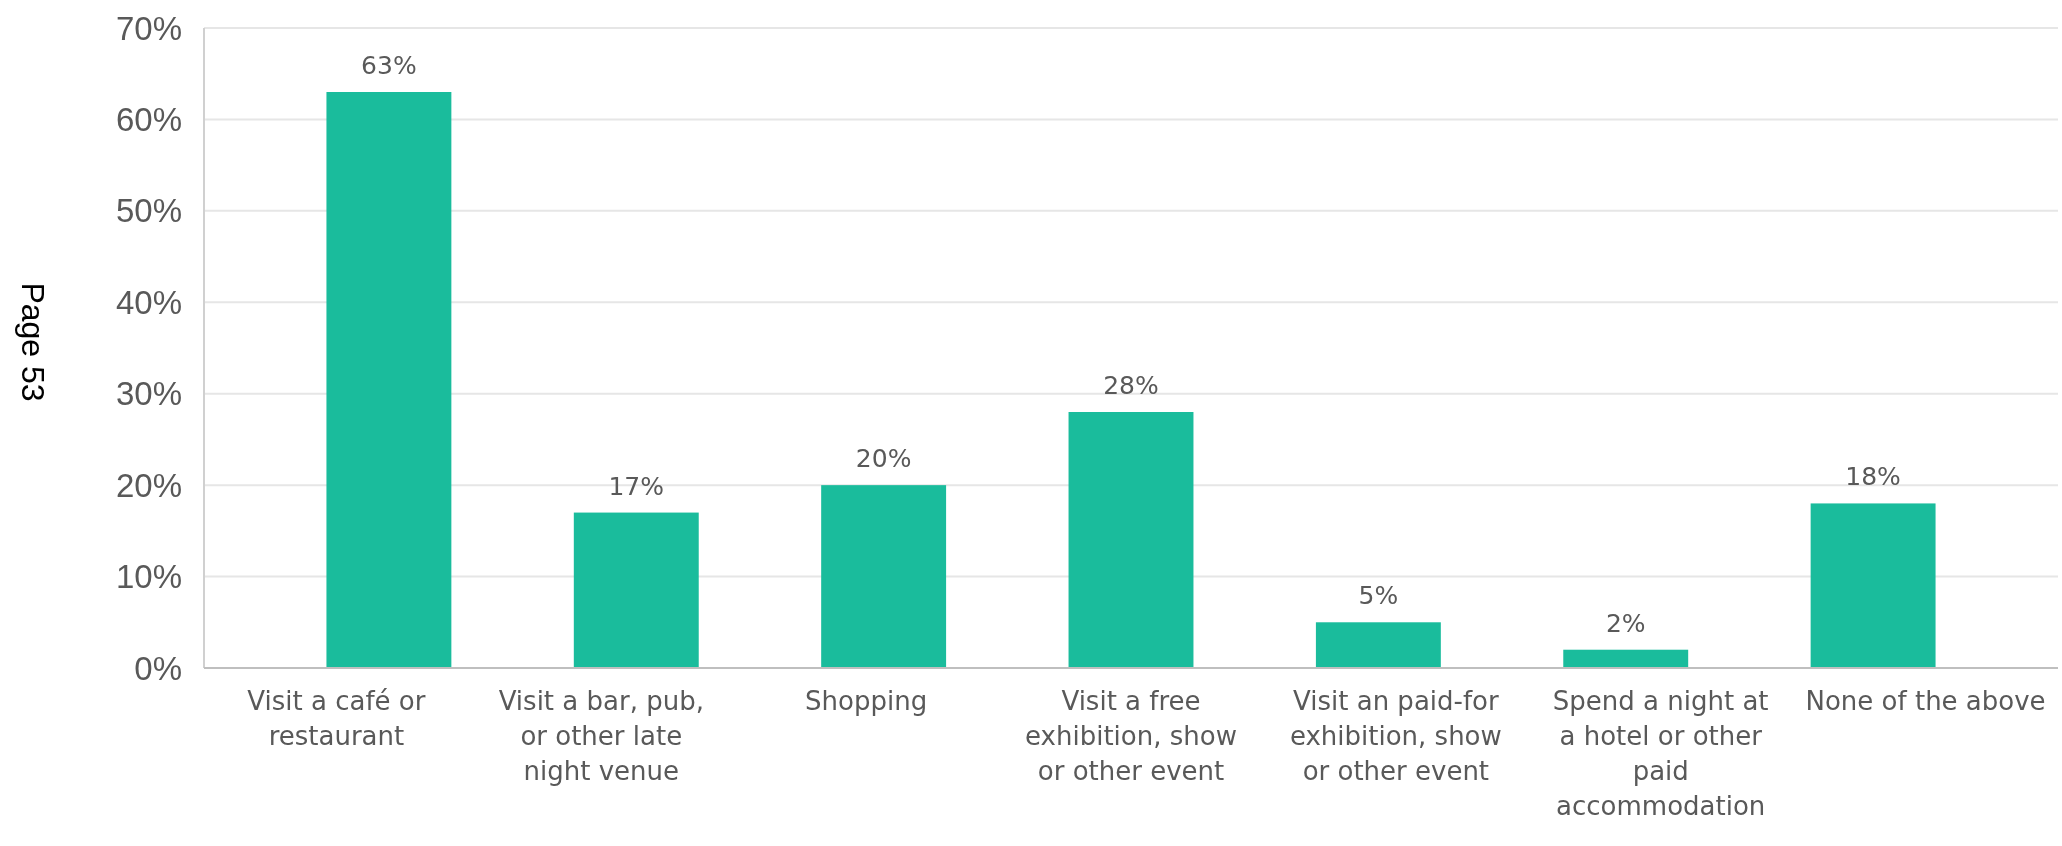  What do you see at coordinates (1873, 477) in the screenshot?
I see `data-label: 18%` at bounding box center [1873, 477].